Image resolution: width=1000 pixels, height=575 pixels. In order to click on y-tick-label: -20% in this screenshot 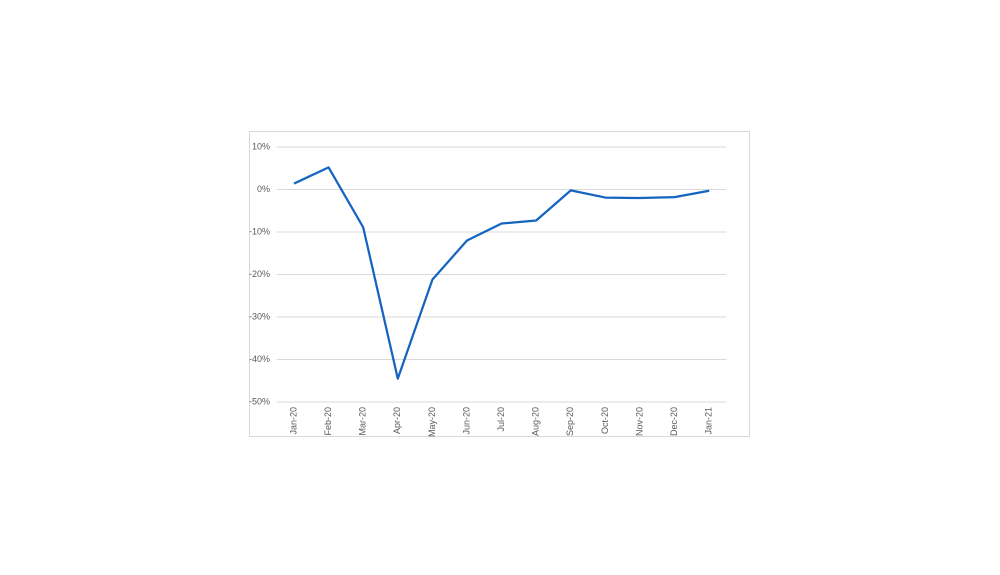, I will do `click(259, 274)`.